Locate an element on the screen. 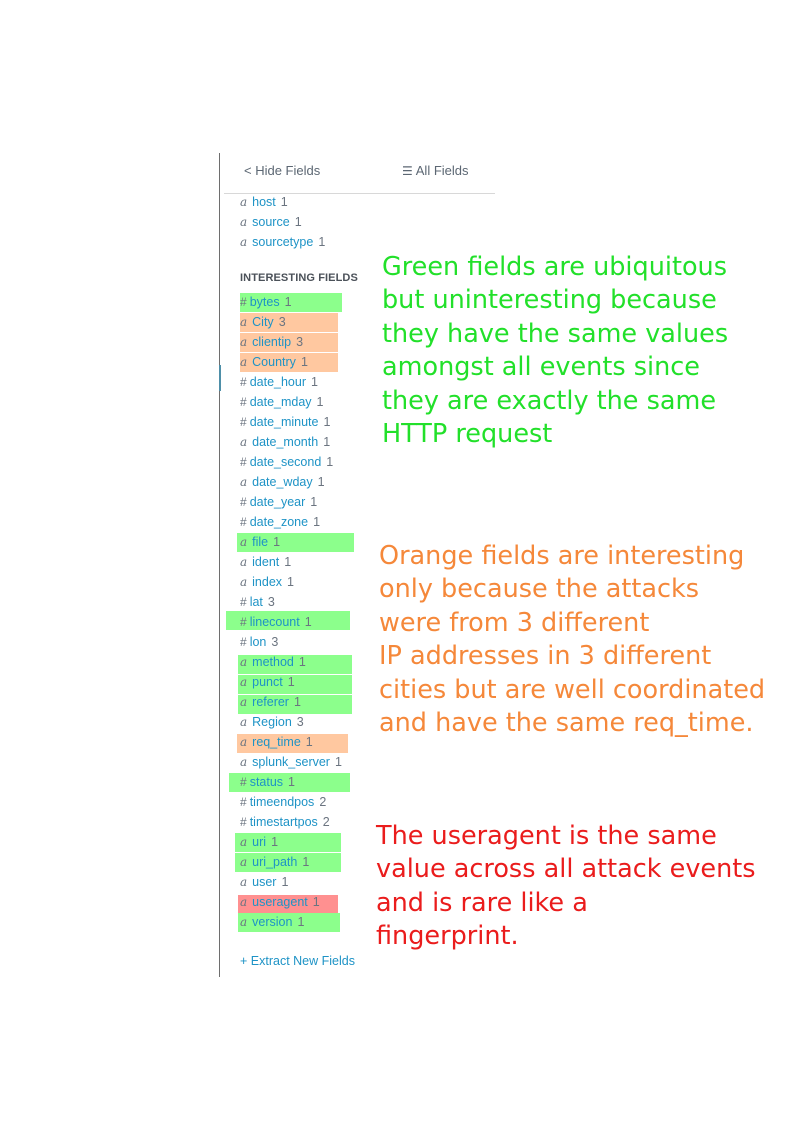  field-row-linecount: # linecount 1 is located at coordinates (276, 622).